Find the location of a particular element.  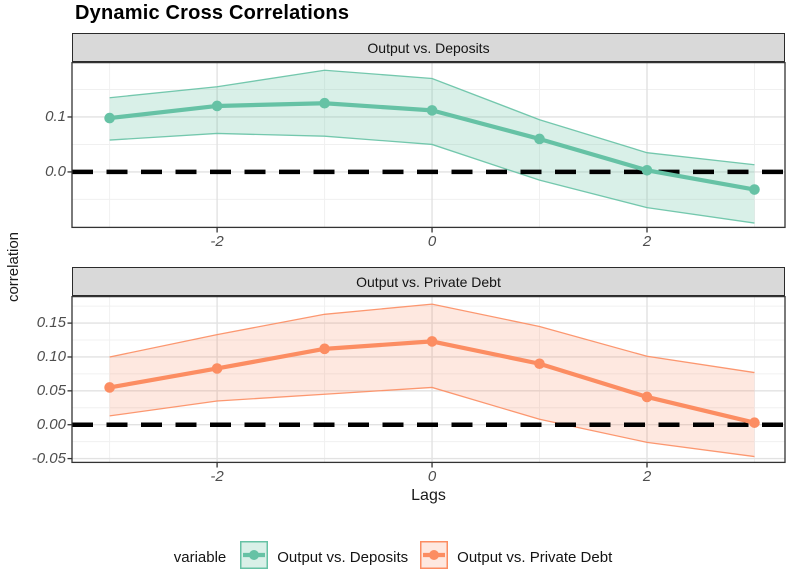

facet-strip-label: Output vs. Deposits is located at coordinates (428, 47).